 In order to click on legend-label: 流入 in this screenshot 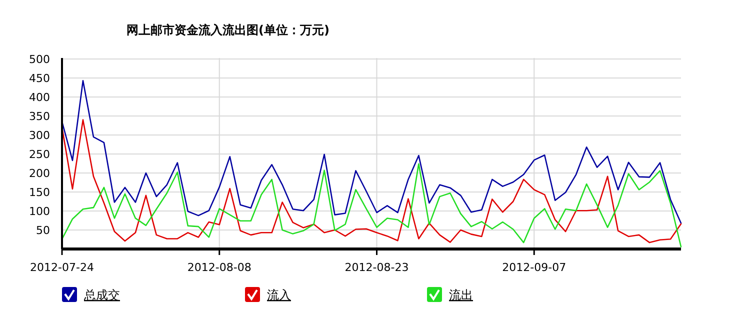, I will do `click(279, 295)`.